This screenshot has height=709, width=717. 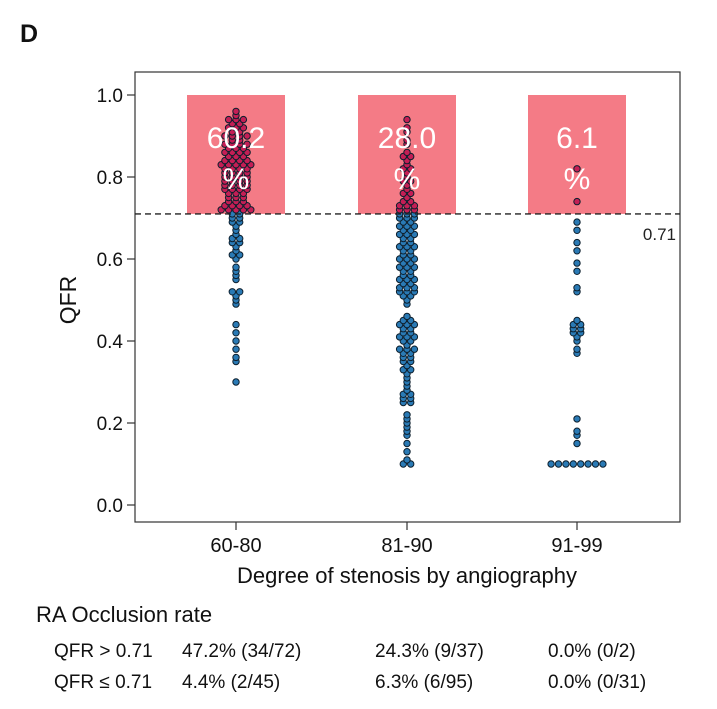 I want to click on shaded-region-percent: 6.1, so click(x=577, y=138).